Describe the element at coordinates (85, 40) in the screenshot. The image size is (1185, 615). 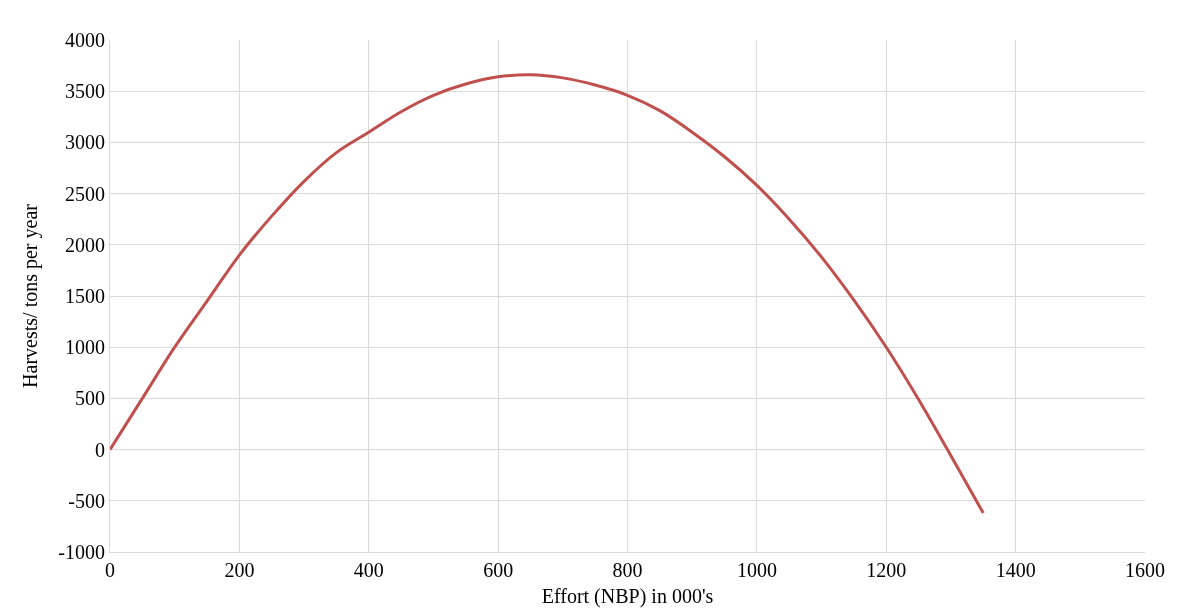
I see `y-tick-label: 4000` at that location.